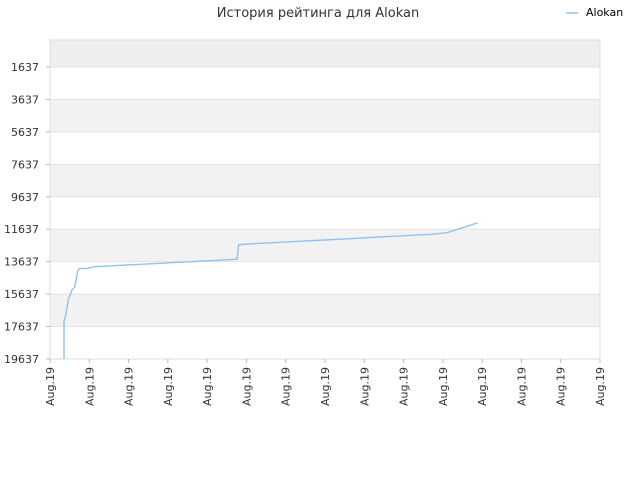 The width and height of the screenshot is (640, 480). I want to click on y-tick-label: 13637, so click(21, 262).